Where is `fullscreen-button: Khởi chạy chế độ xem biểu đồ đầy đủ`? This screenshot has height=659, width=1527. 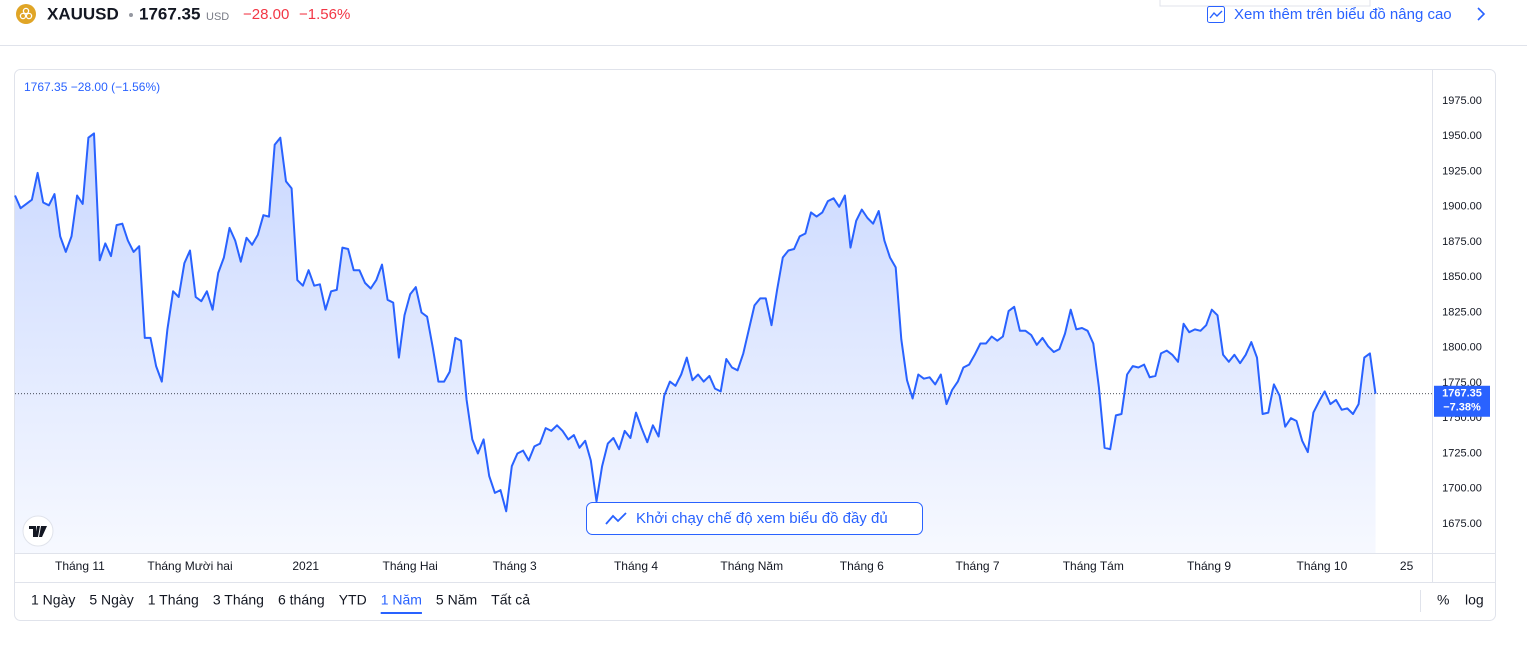 fullscreen-button: Khởi chạy chế độ xem biểu đồ đầy đủ is located at coordinates (754, 518).